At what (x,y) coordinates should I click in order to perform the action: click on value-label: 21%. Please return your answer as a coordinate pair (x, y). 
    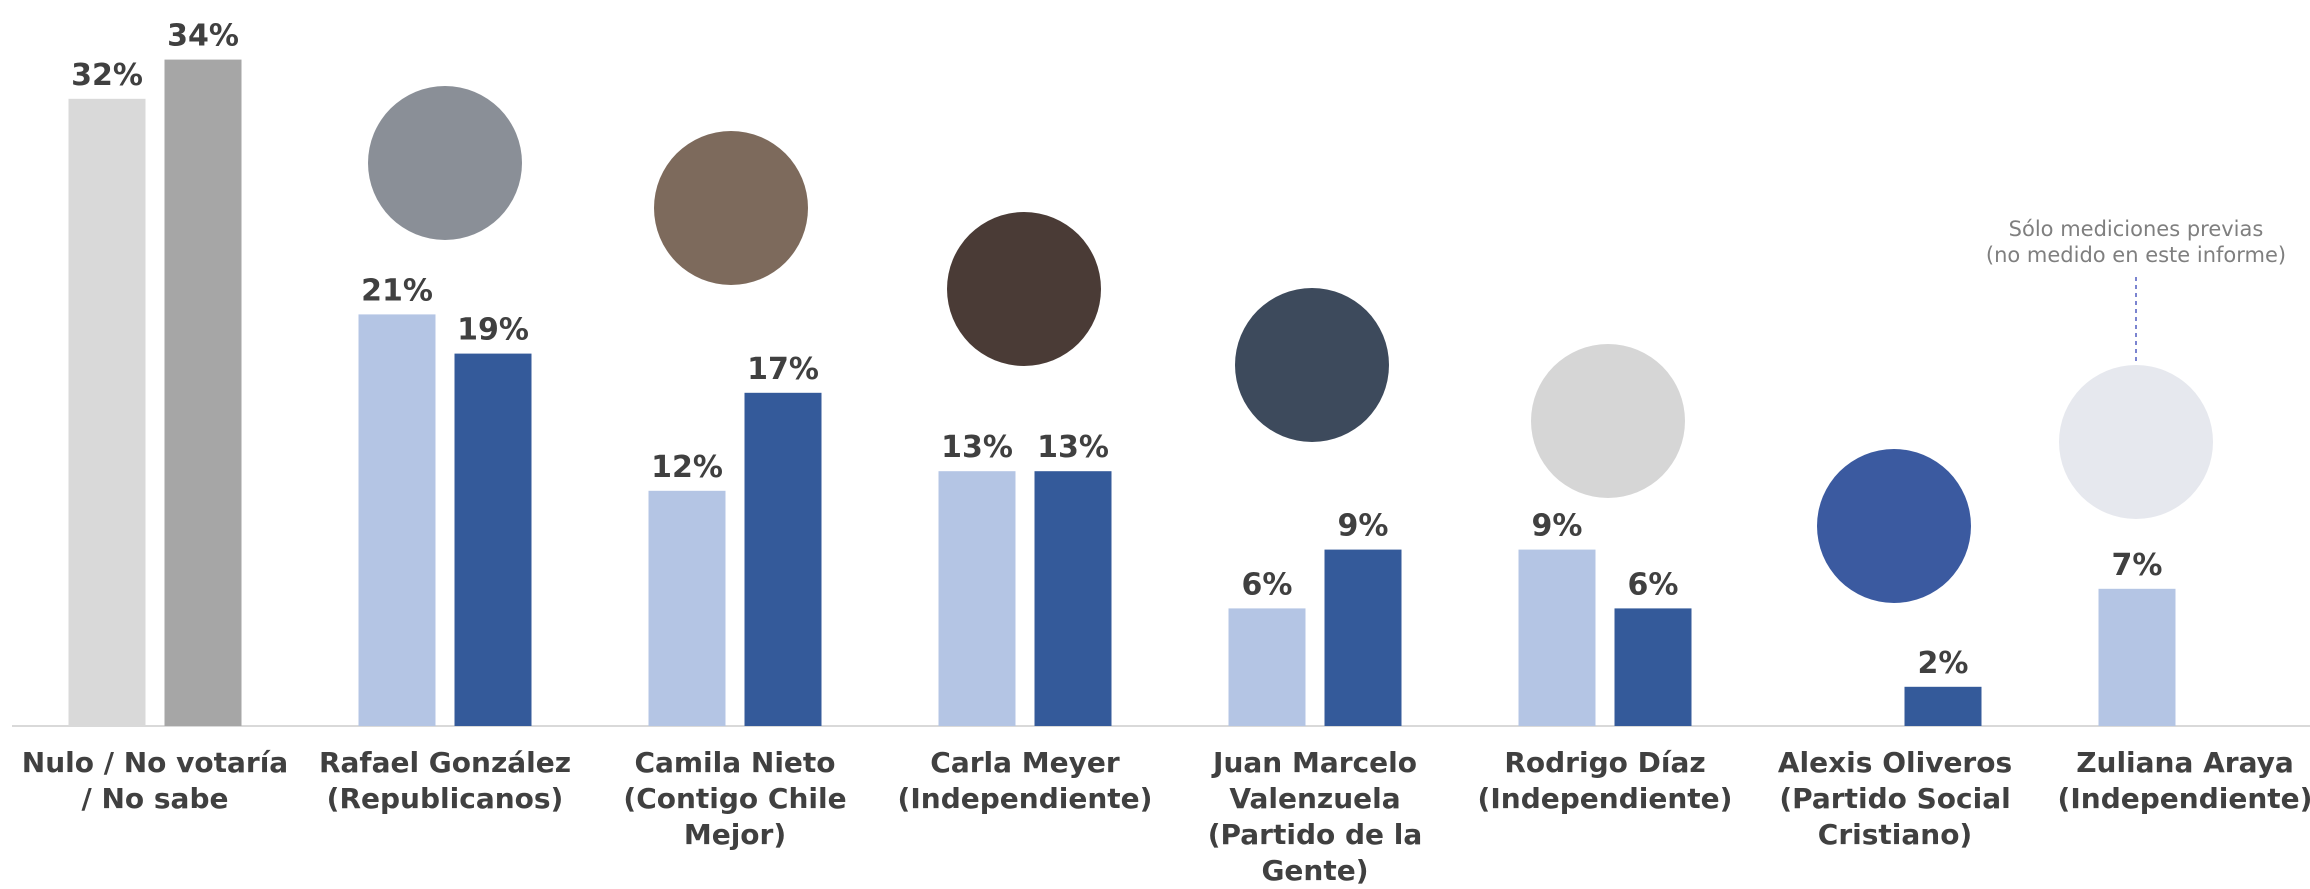
    Looking at the image, I should click on (397, 290).